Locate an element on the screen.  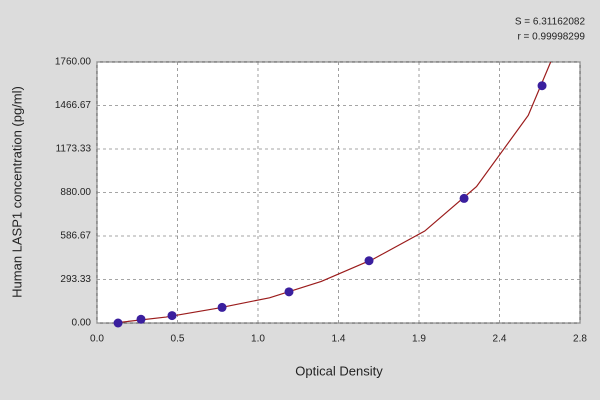
y-tick-label: 1173.33 is located at coordinates (74, 149).